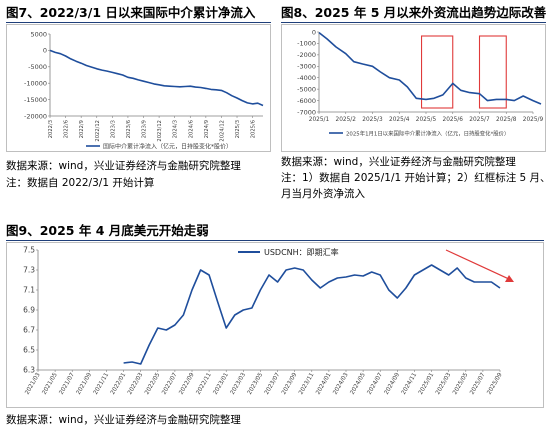 The height and width of the screenshot is (432, 550). I want to click on figure7-panel, so click(138, 88).